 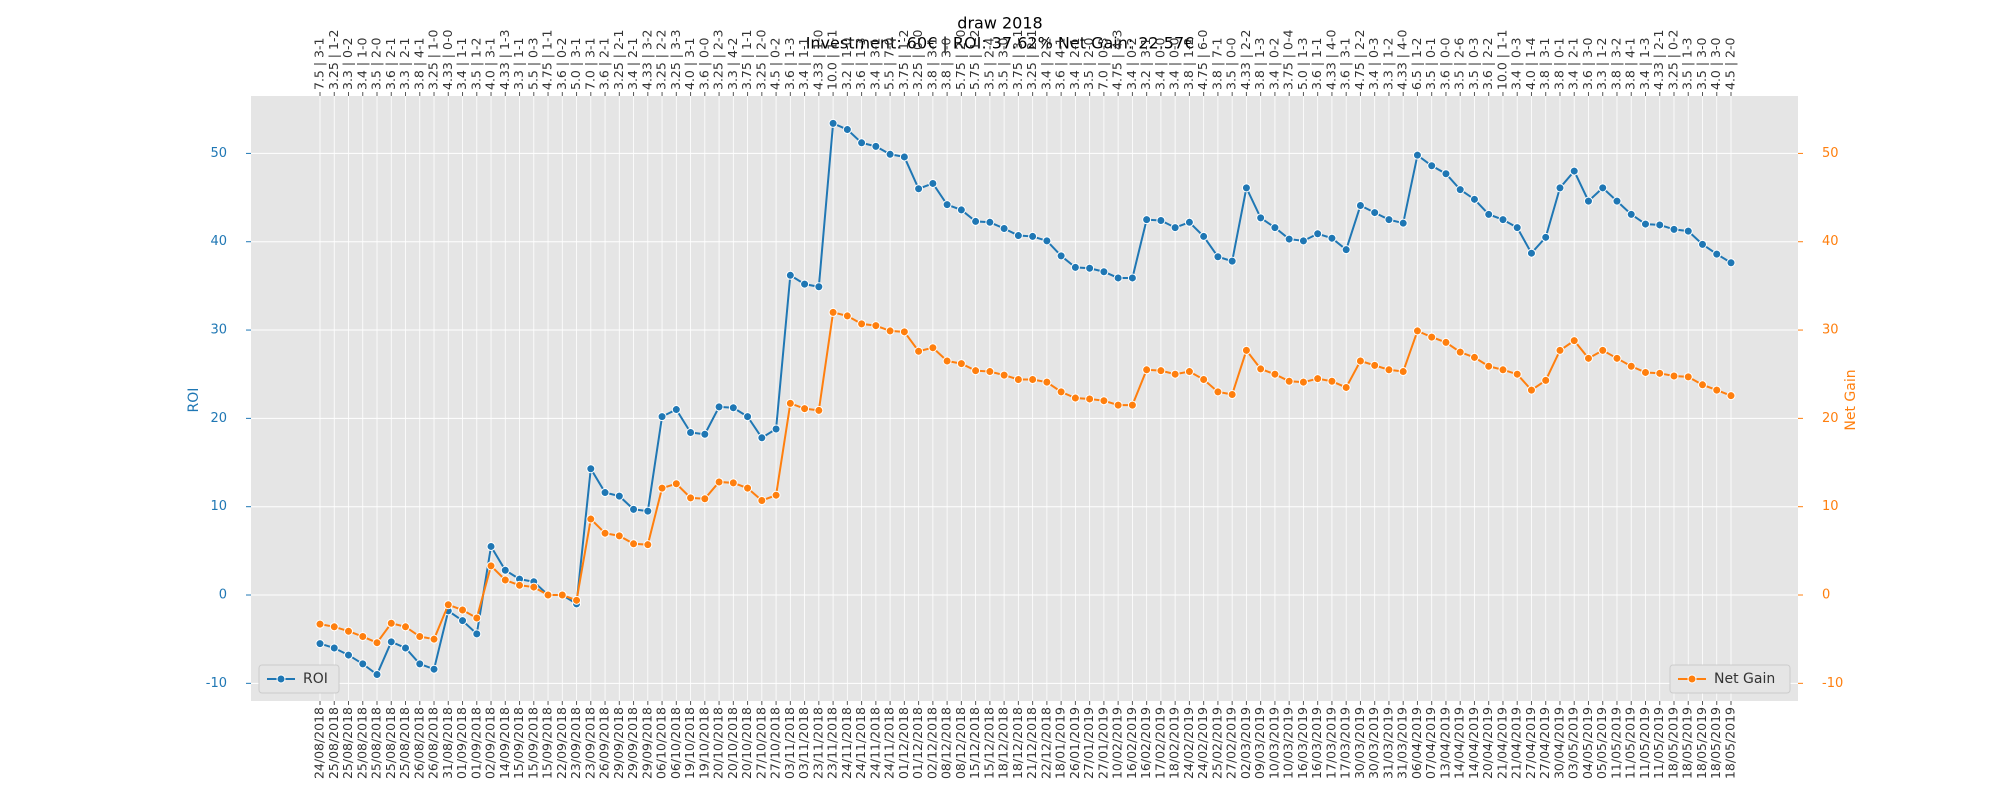 What do you see at coordinates (1826, 595) in the screenshot?
I see `y2-tick-label: 0` at bounding box center [1826, 595].